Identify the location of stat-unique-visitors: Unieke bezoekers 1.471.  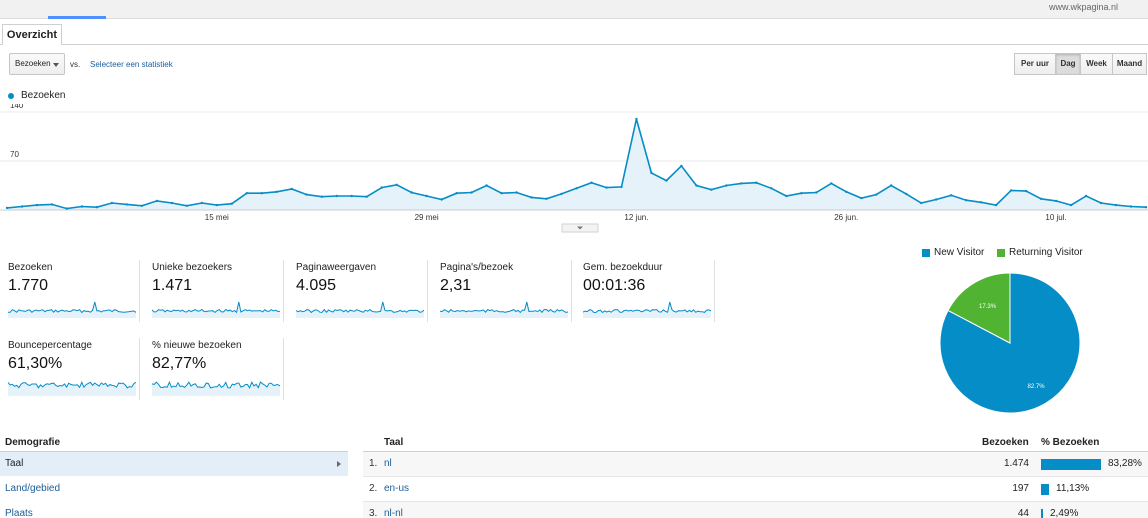
(214, 291).